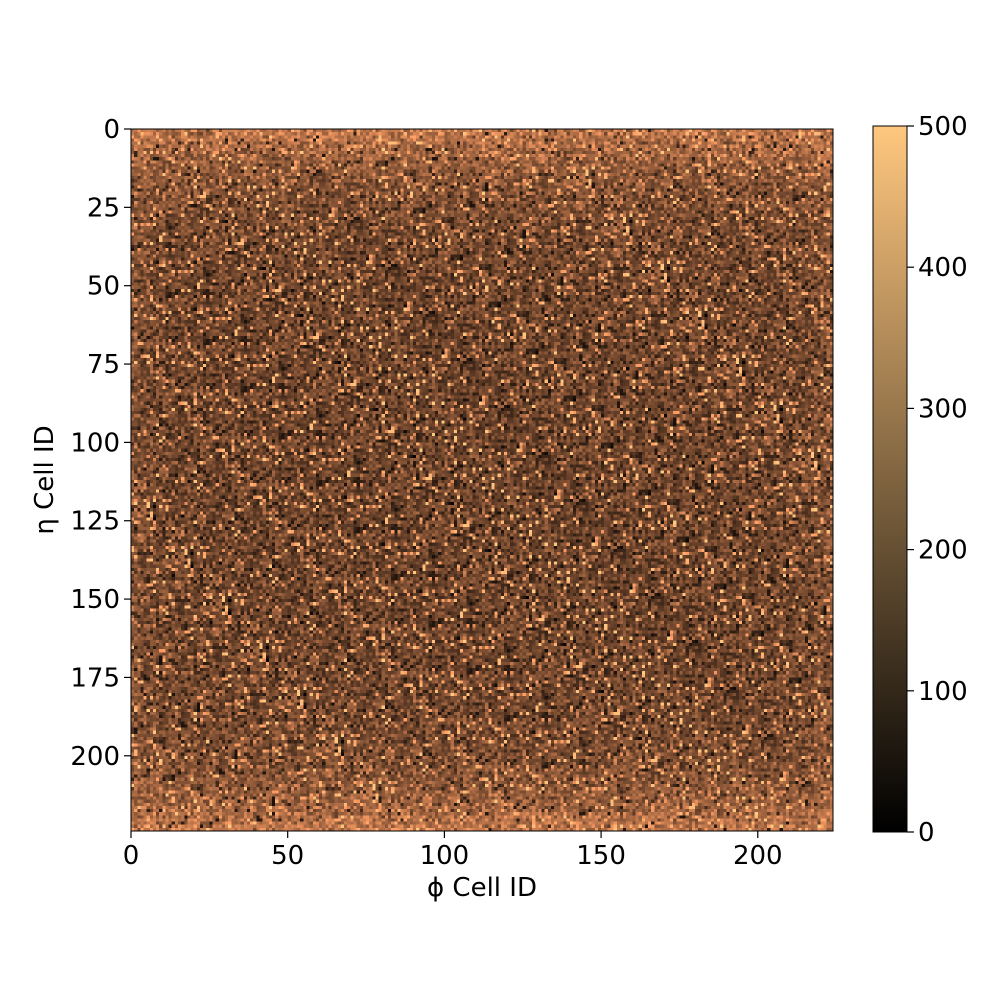 Image resolution: width=1000 pixels, height=1000 pixels. I want to click on y-axis-label: η Cell ID, so click(45, 479).